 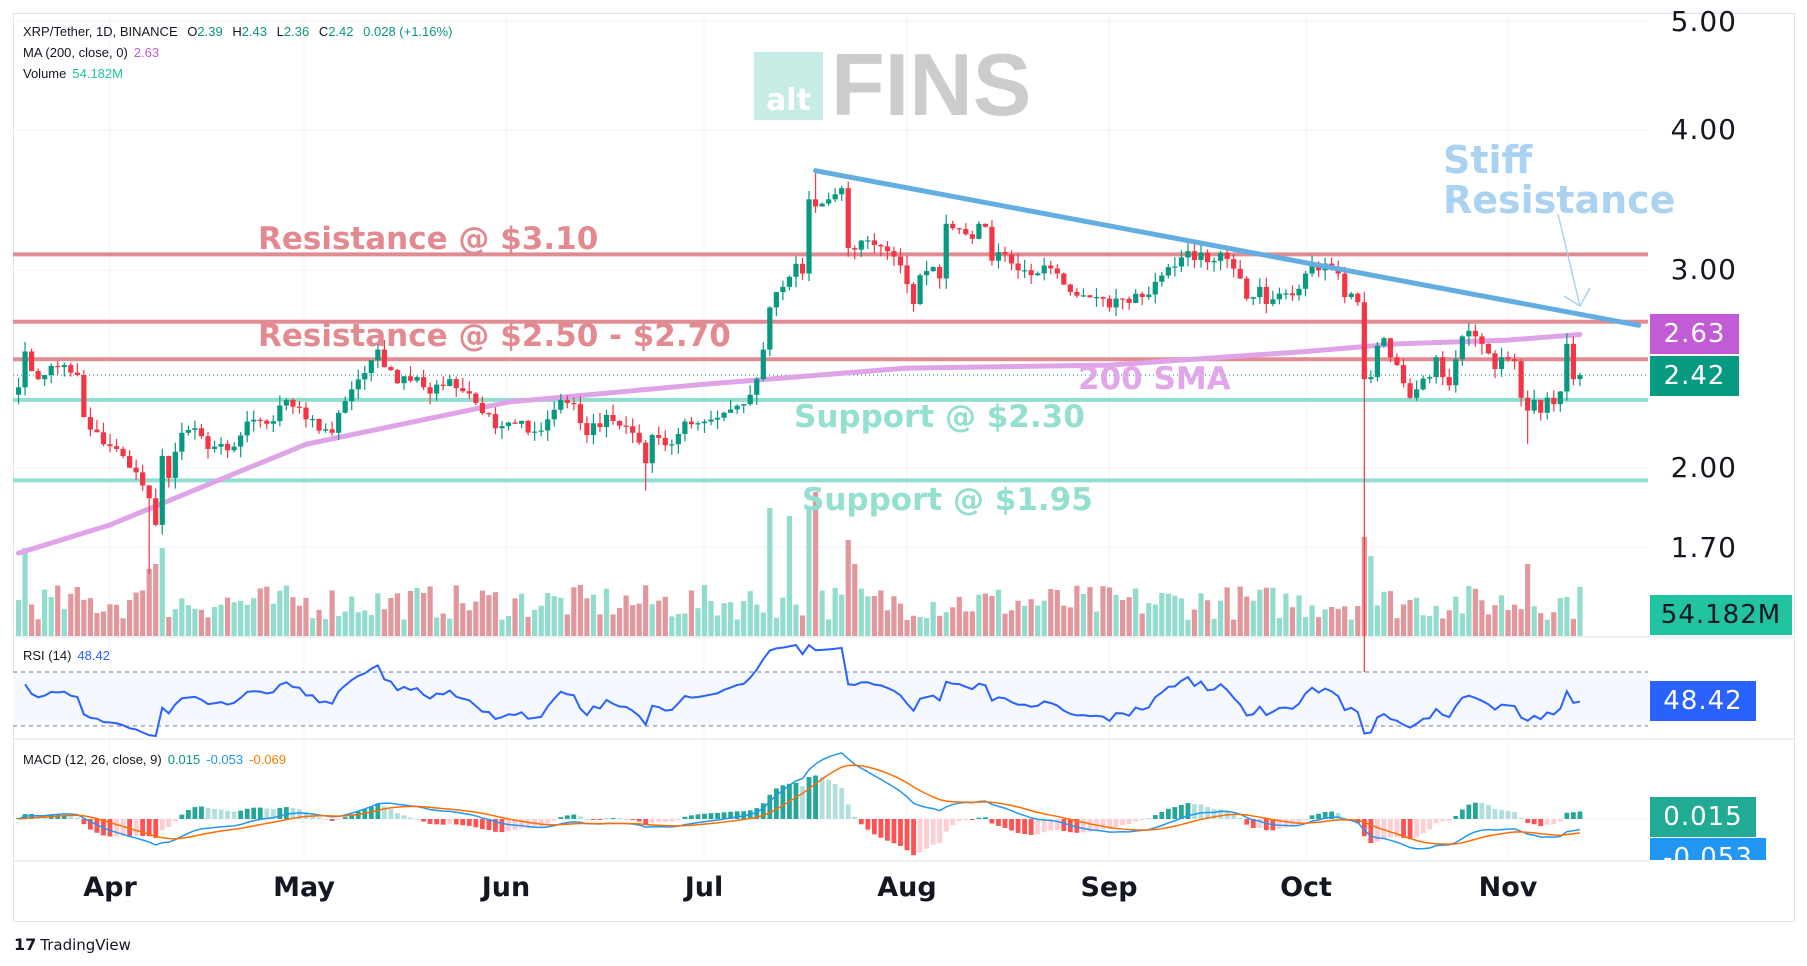 What do you see at coordinates (100, 31) in the screenshot?
I see `symbol-label: XRP/Tether, 1D, BINANCE` at bounding box center [100, 31].